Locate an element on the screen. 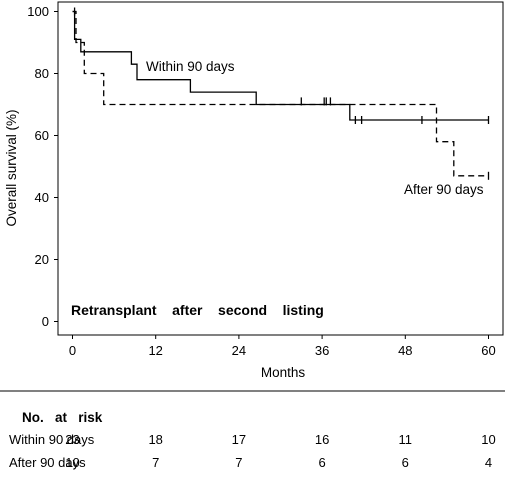 This screenshot has width=505, height=481. y-tick-label: 100 is located at coordinates (38, 11).